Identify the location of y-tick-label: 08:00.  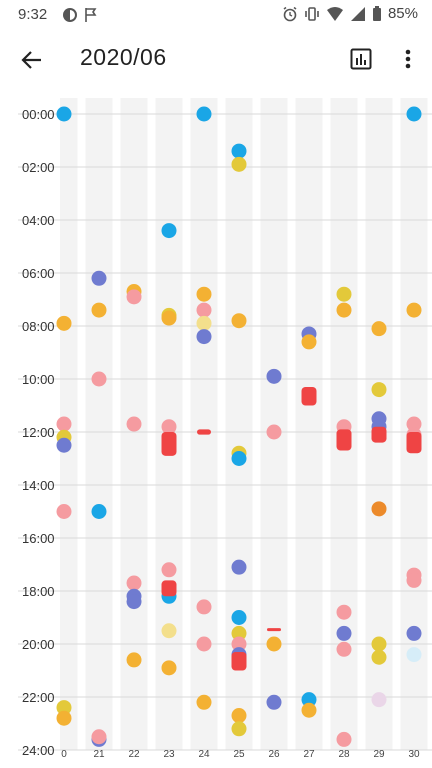
(38, 326).